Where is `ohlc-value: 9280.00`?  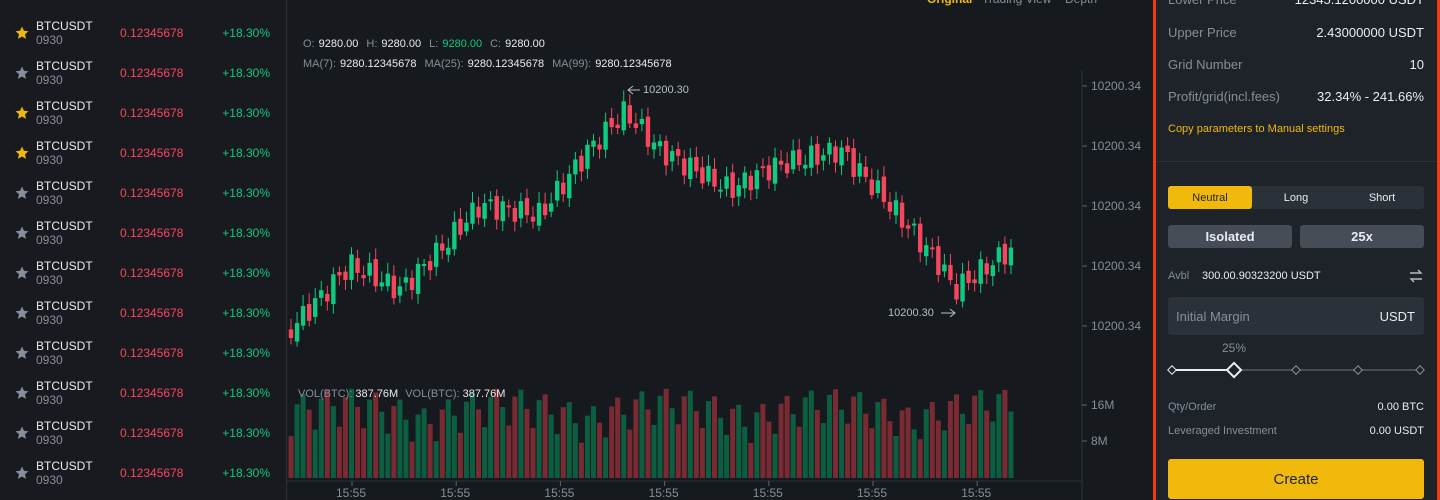
ohlc-value: 9280.00 is located at coordinates (462, 44).